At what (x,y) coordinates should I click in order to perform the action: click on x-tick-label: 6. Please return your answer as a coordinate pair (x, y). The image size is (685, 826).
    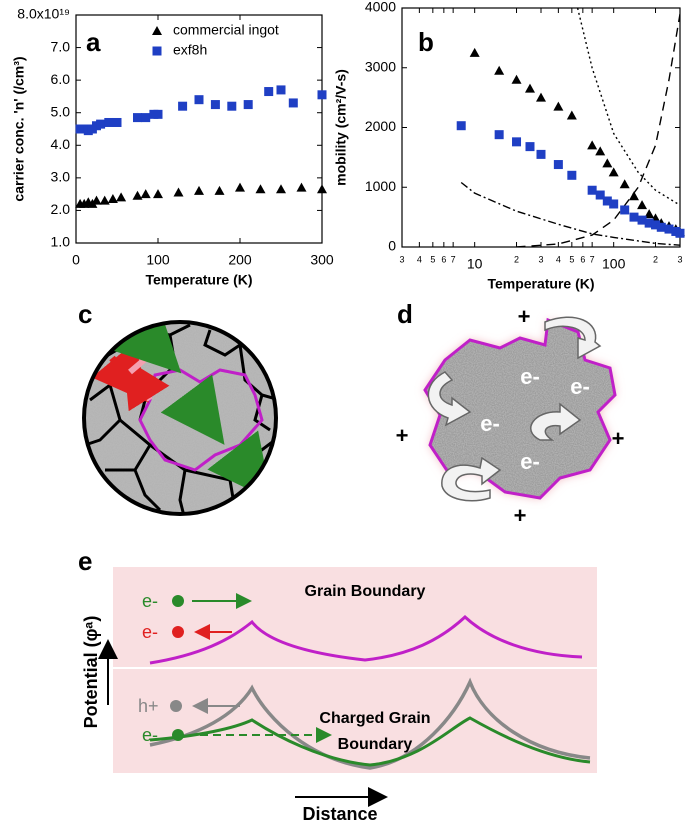
    Looking at the image, I should click on (582, 259).